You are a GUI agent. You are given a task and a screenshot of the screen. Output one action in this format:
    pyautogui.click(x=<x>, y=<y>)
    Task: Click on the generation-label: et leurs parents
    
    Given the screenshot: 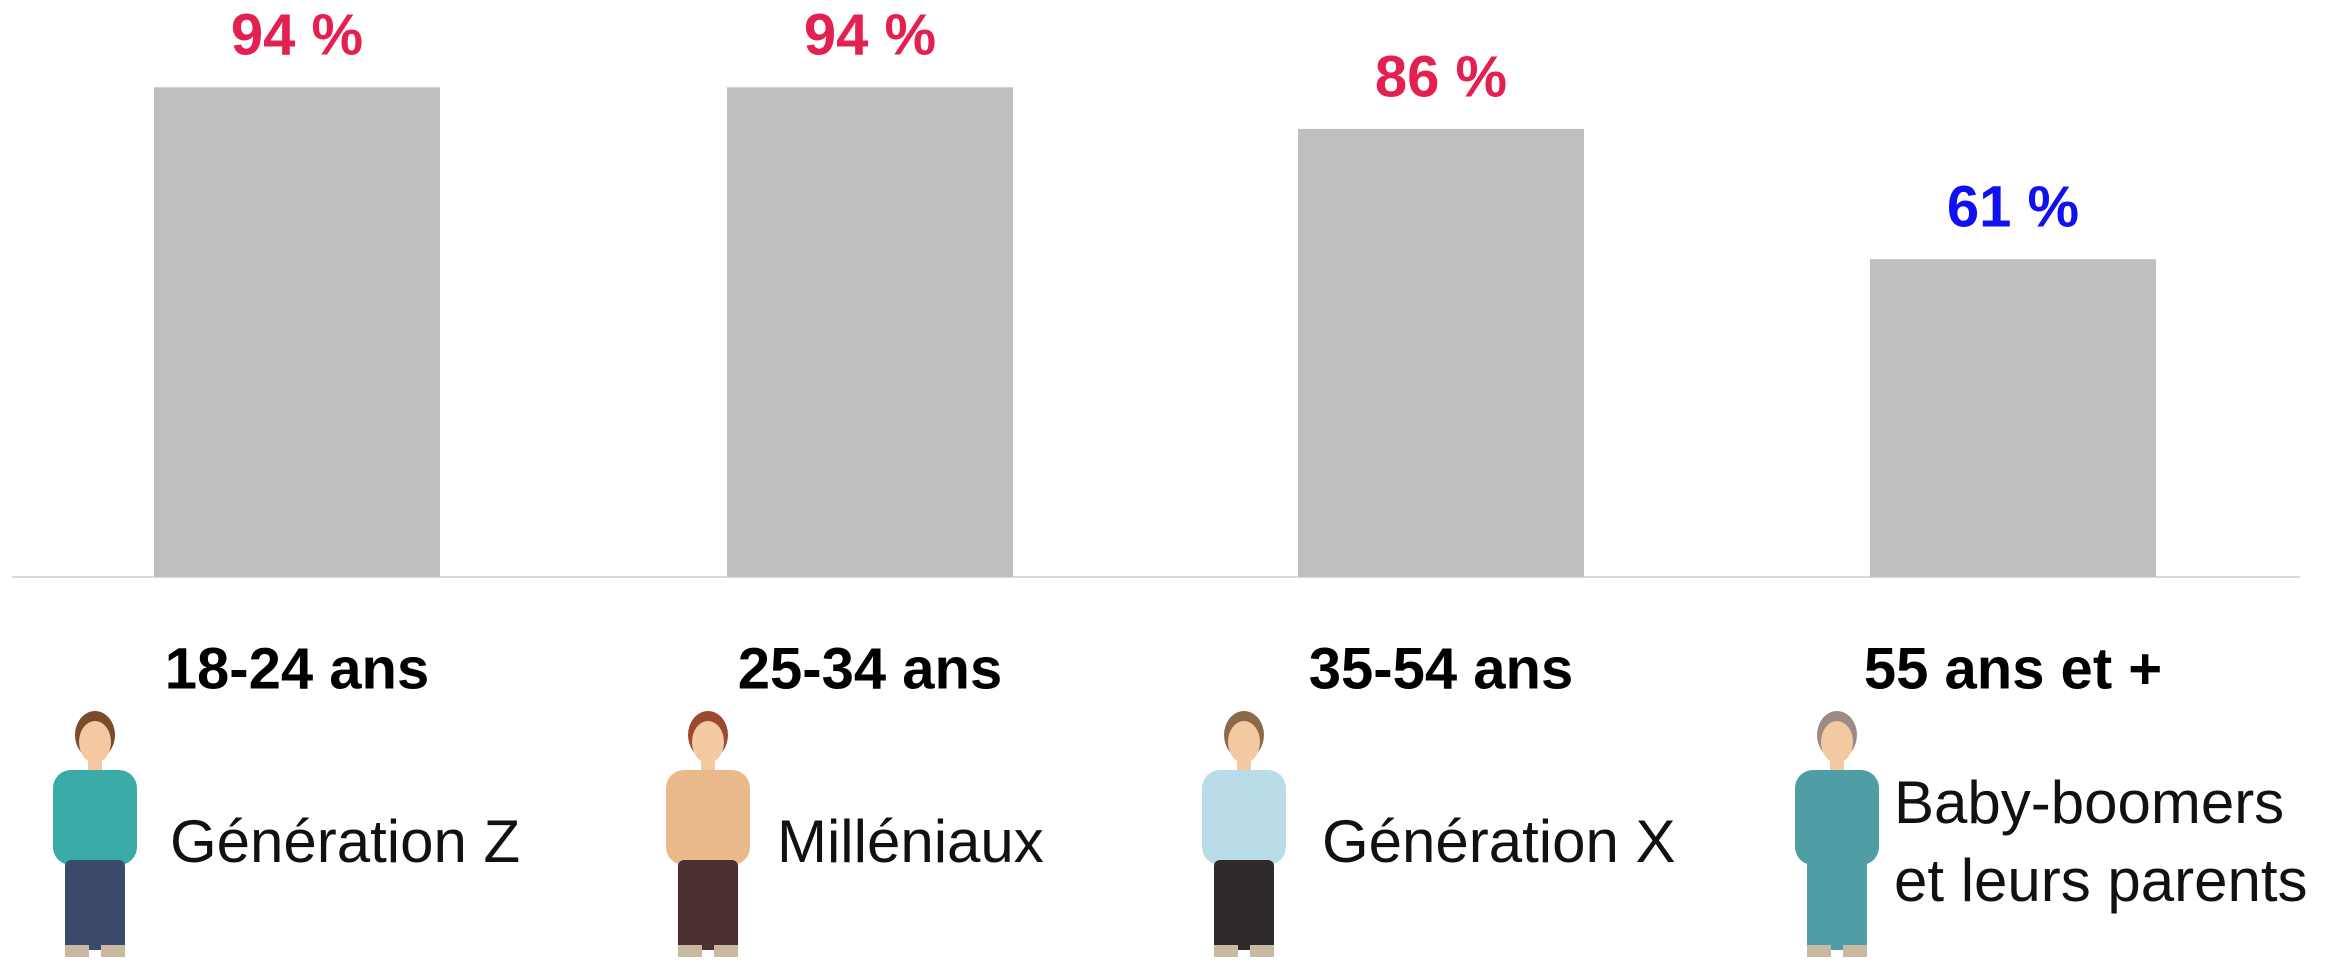 What is the action you would take?
    pyautogui.click(x=2101, y=880)
    